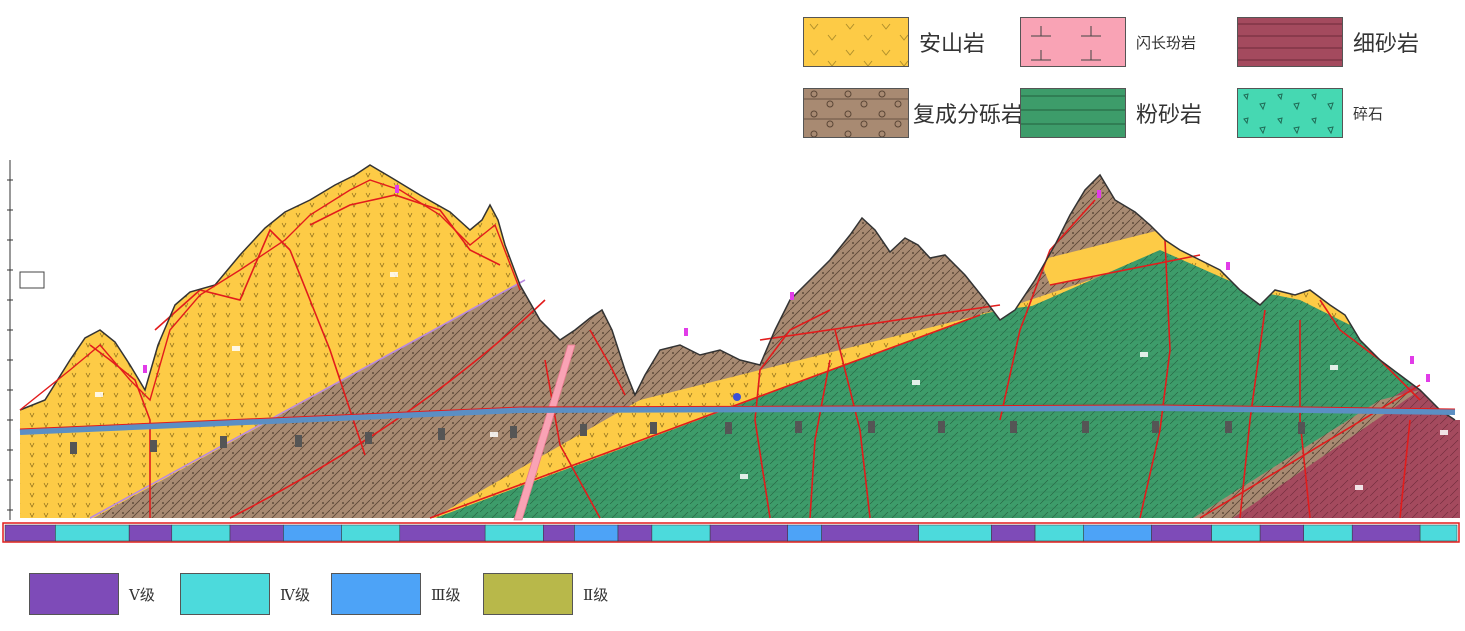 Image resolution: width=1465 pixels, height=631 pixels. What do you see at coordinates (1169, 115) in the screenshot?
I see `legend-label: 粉砂岩` at bounding box center [1169, 115].